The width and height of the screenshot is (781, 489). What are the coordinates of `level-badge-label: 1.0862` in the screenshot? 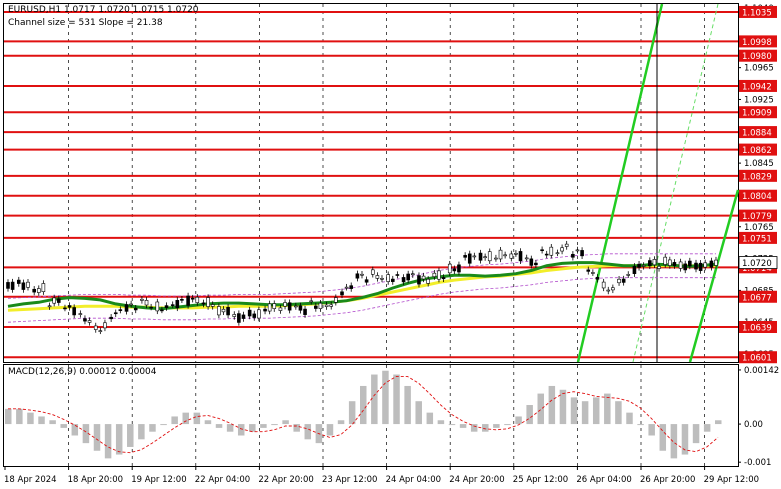 It's located at (757, 151).